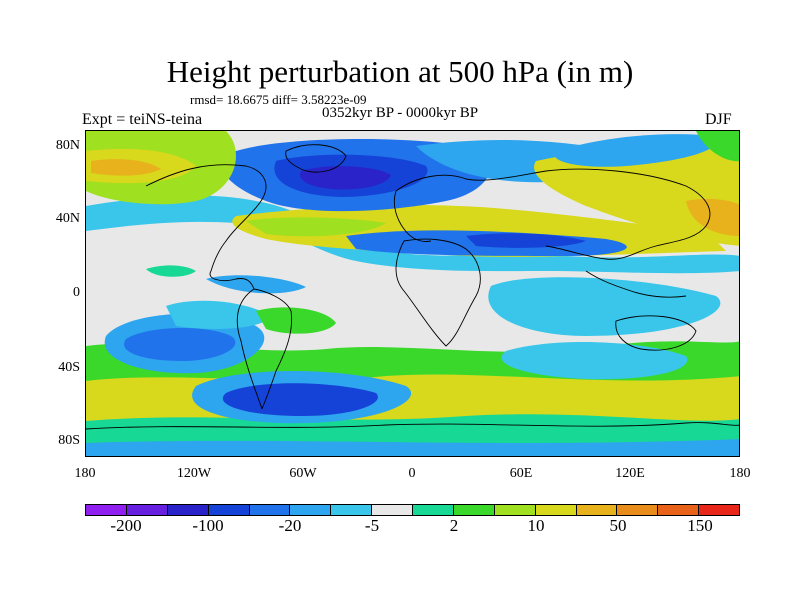 The image size is (800, 600). I want to click on south-america-high, so click(296, 320).